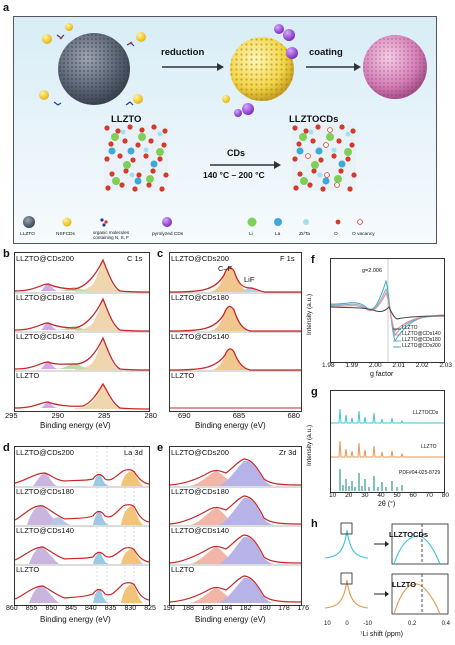 This screenshot has width=455, height=645. I want to click on nmr-label-llztocds: LLZTOCDs, so click(409, 534).